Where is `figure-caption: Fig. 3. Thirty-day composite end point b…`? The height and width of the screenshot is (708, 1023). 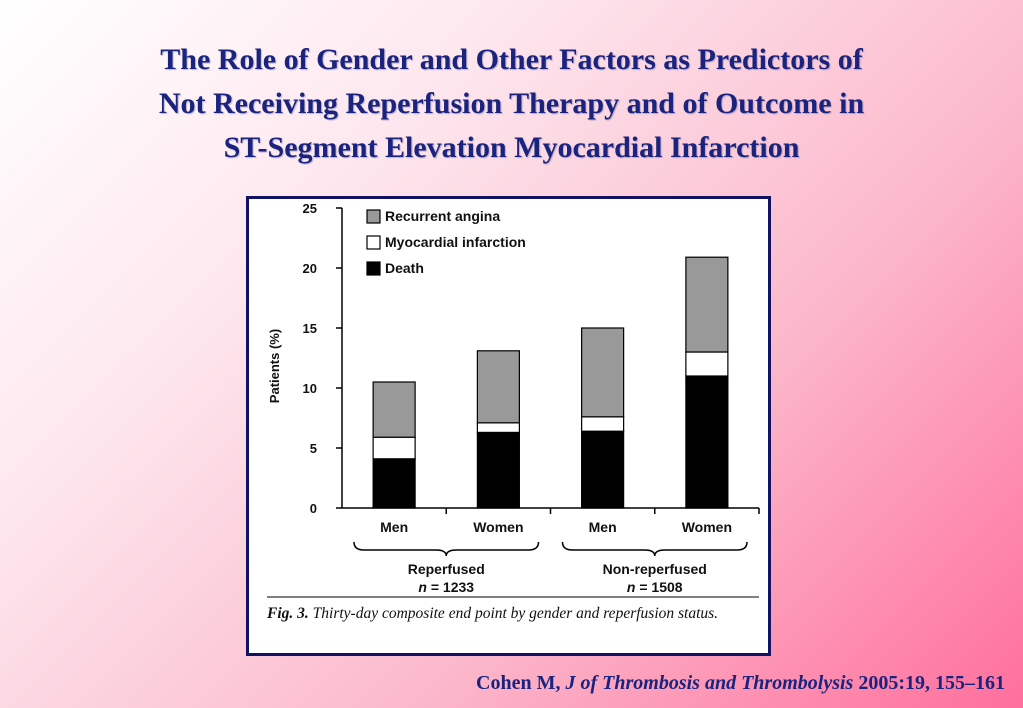
figure-caption: Fig. 3. Thirty-day composite end point b… is located at coordinates (502, 614).